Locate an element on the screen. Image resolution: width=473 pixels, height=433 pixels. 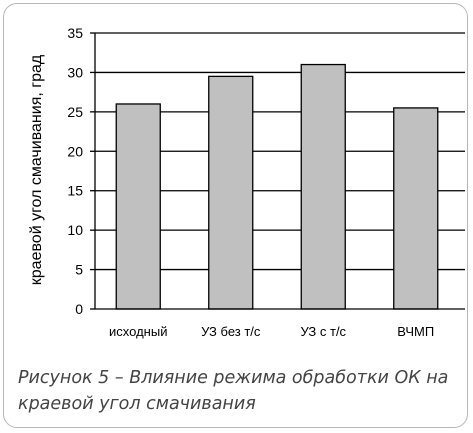
y-tick-labels: 0 5 10 15 20 25 30 35 is located at coordinates (81, 171).